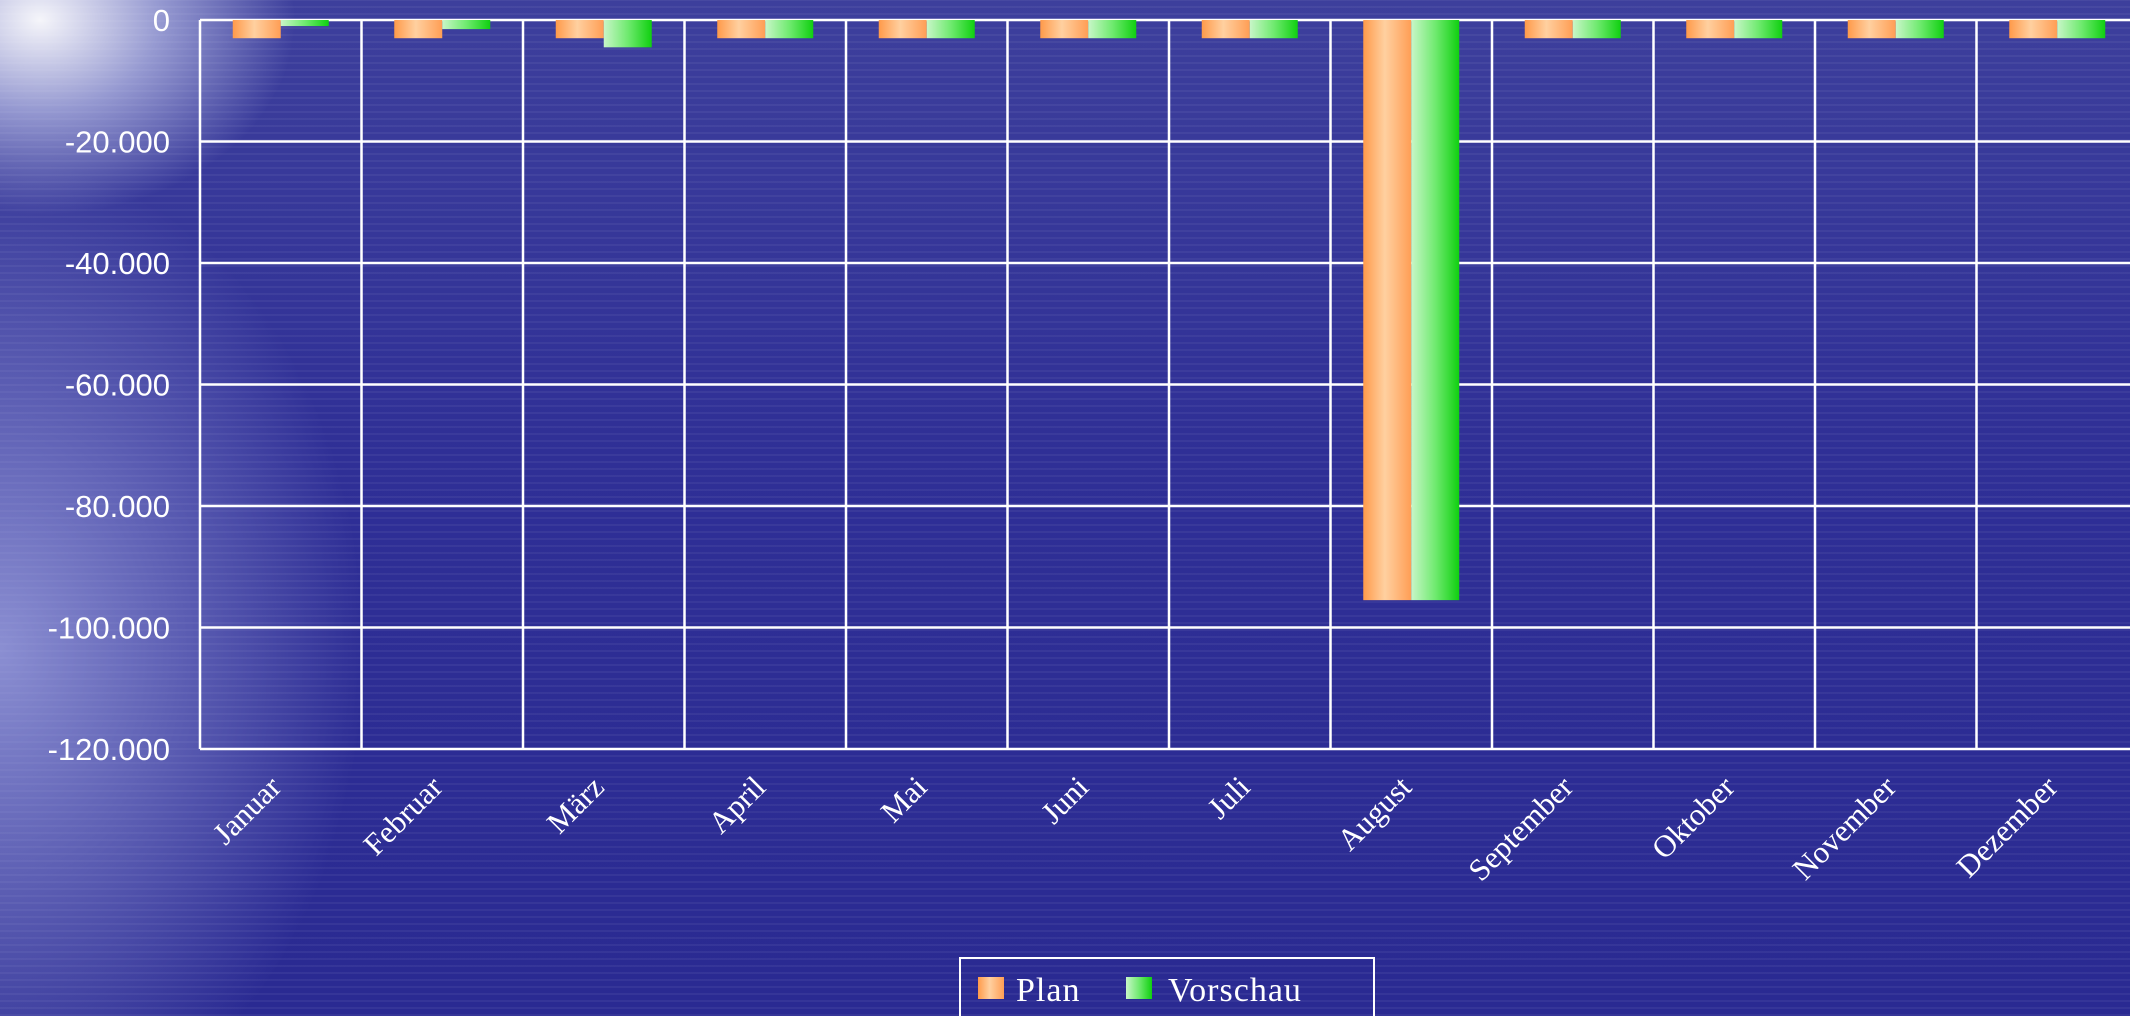  Describe the element at coordinates (1693, 817) in the screenshot. I see `x-tick-label: Oktober` at that location.